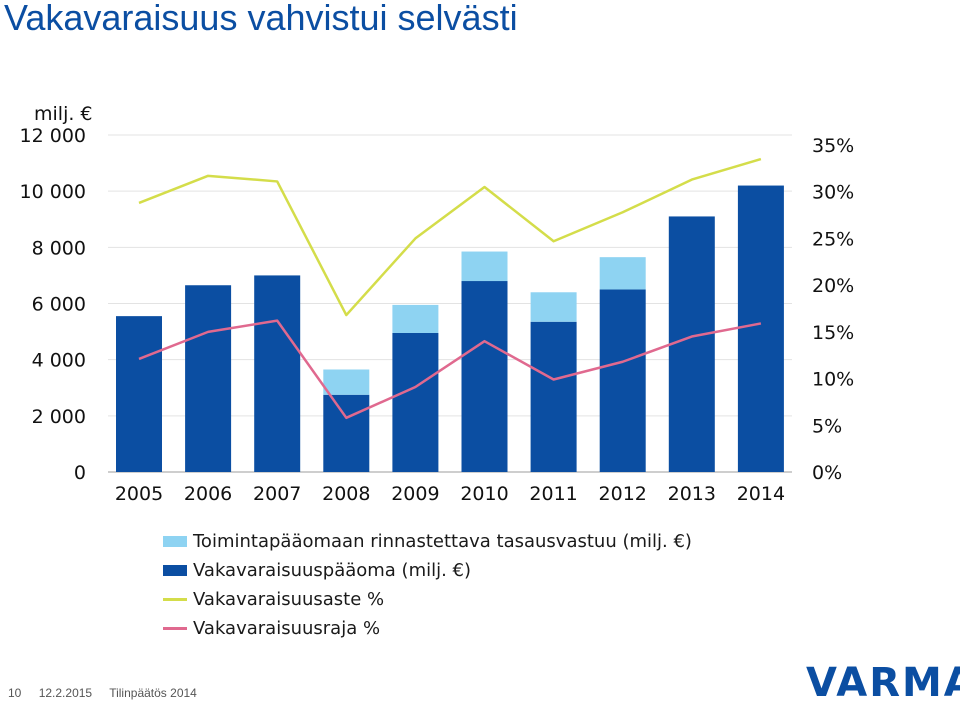 This screenshot has width=960, height=706. I want to click on y-tick-label: 8 000, so click(59, 248).